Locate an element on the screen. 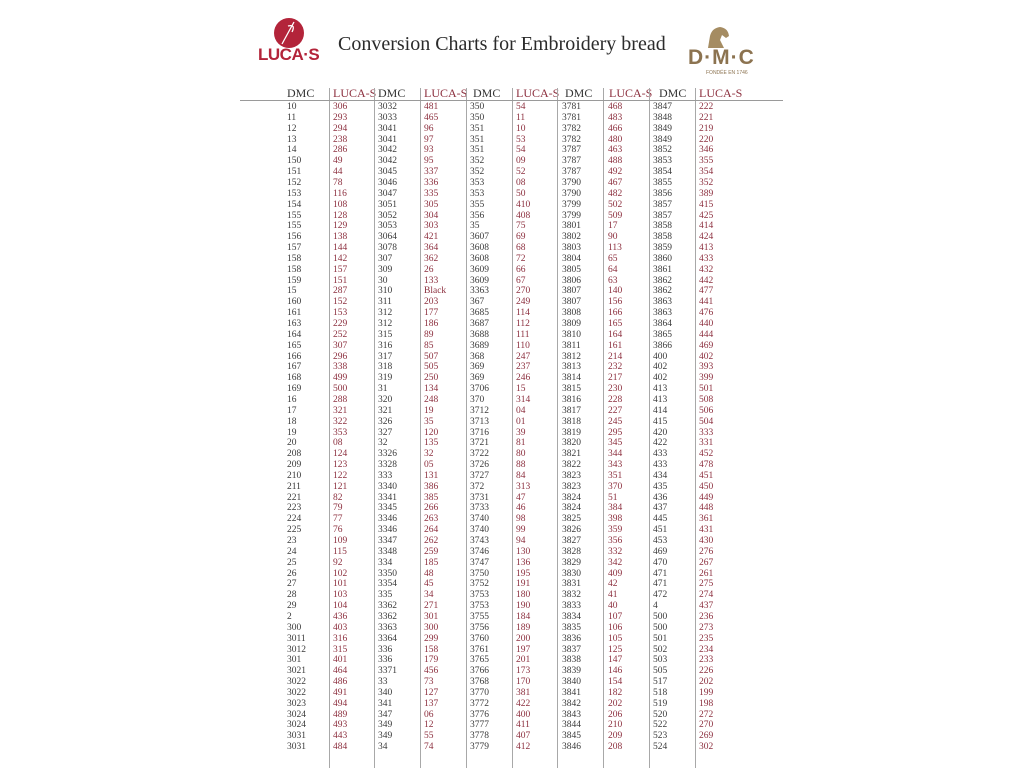 This screenshot has height=768, width=1024. dmc-code-cell: 3826 is located at coordinates (571, 530).